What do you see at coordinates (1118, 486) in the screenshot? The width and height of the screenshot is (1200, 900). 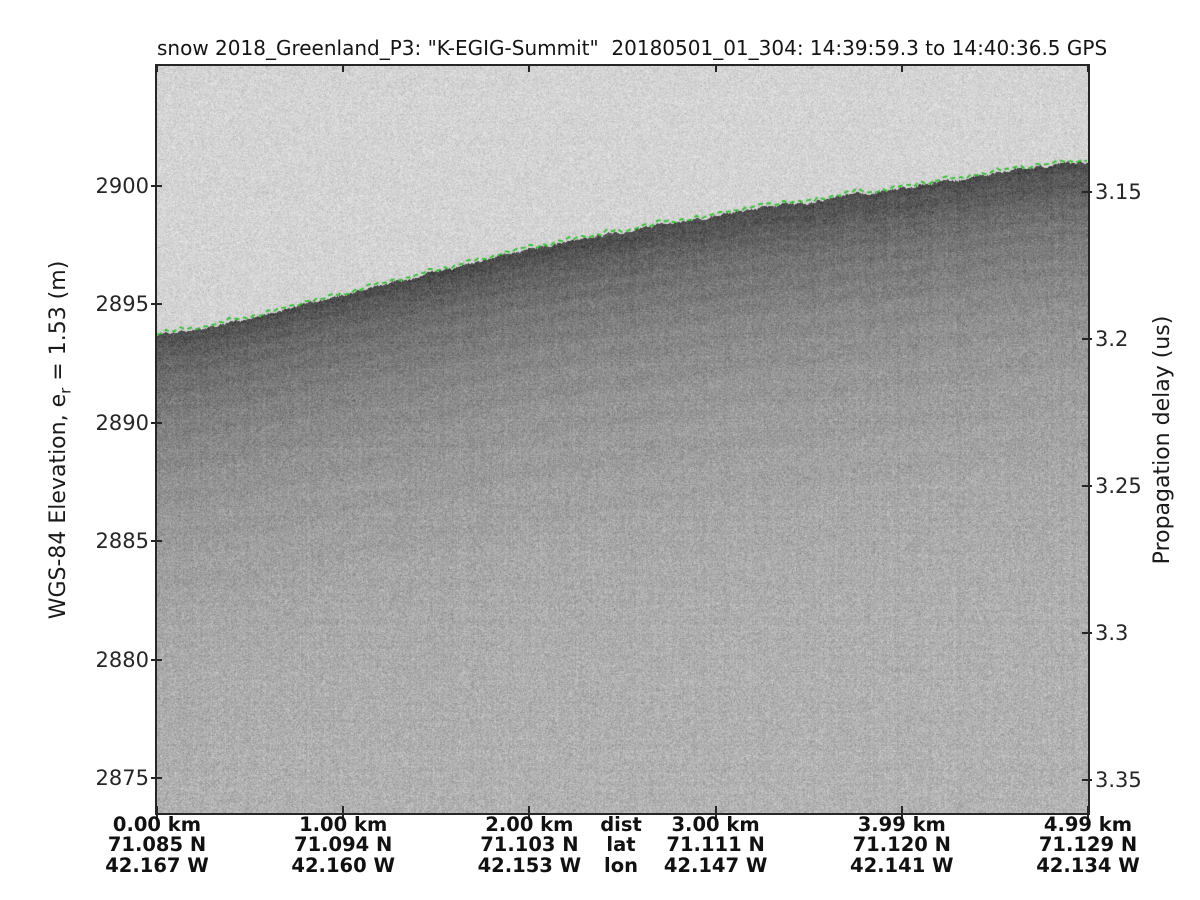 I see `delay-tick-label: 3.25` at bounding box center [1118, 486].